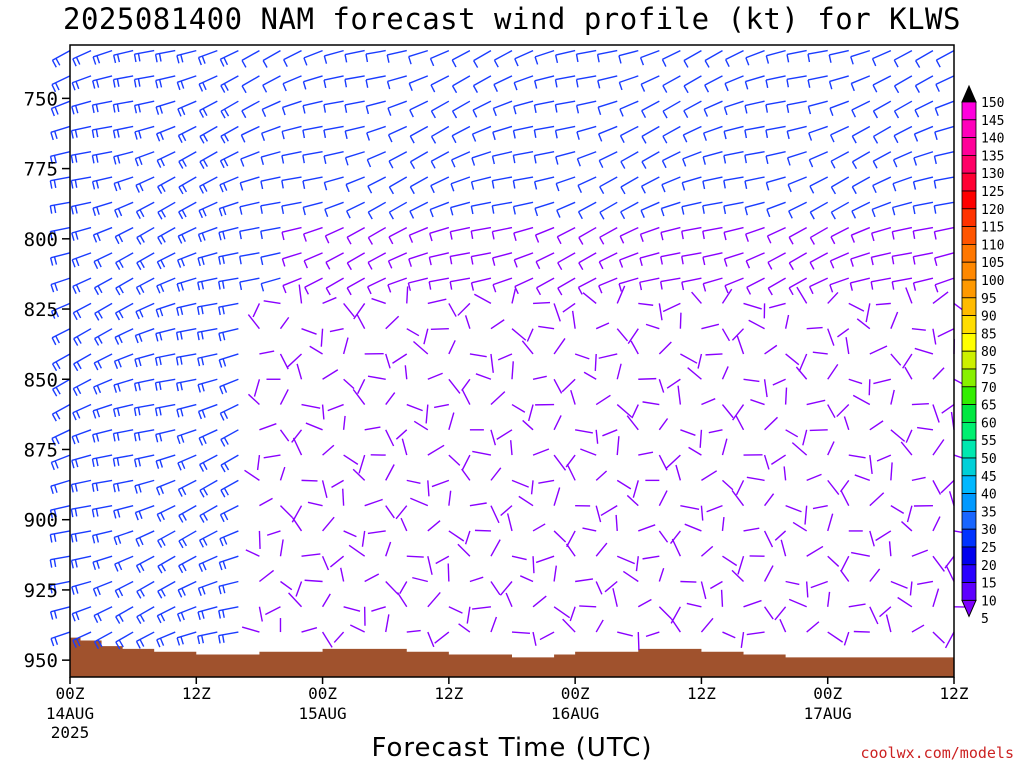  Describe the element at coordinates (937, 753) in the screenshot. I see `credit-text: coolwx.com/models` at that location.